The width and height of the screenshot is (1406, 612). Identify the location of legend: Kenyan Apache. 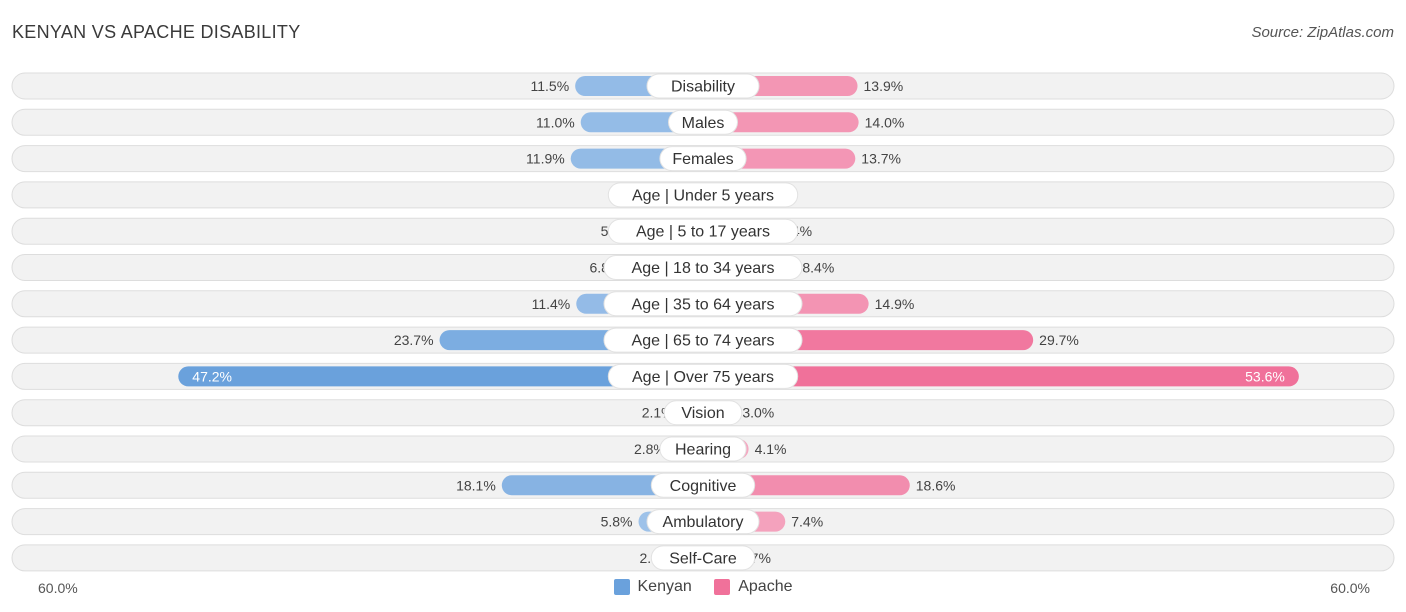
(703, 589).